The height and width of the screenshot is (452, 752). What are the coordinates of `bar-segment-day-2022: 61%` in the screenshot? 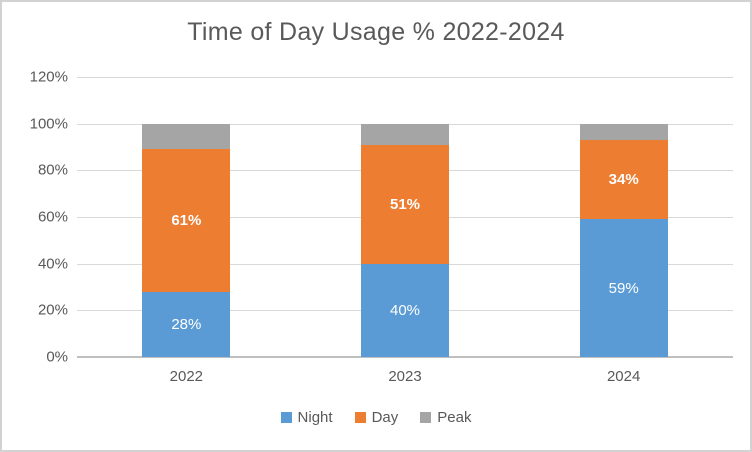 It's located at (186, 220).